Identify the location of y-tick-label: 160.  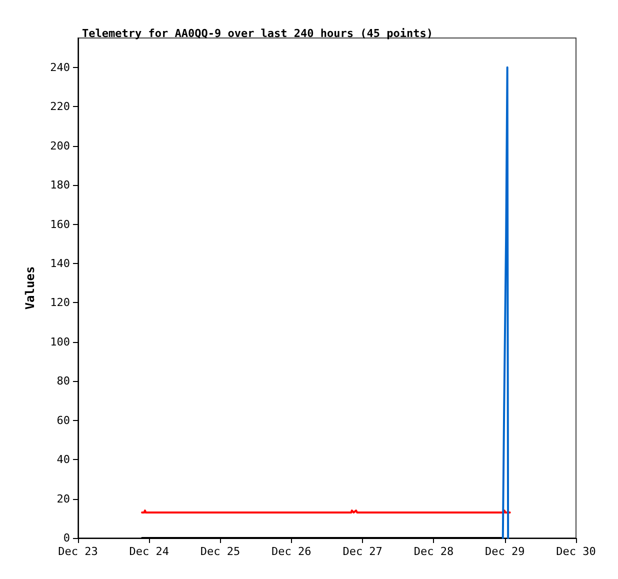
(60, 224).